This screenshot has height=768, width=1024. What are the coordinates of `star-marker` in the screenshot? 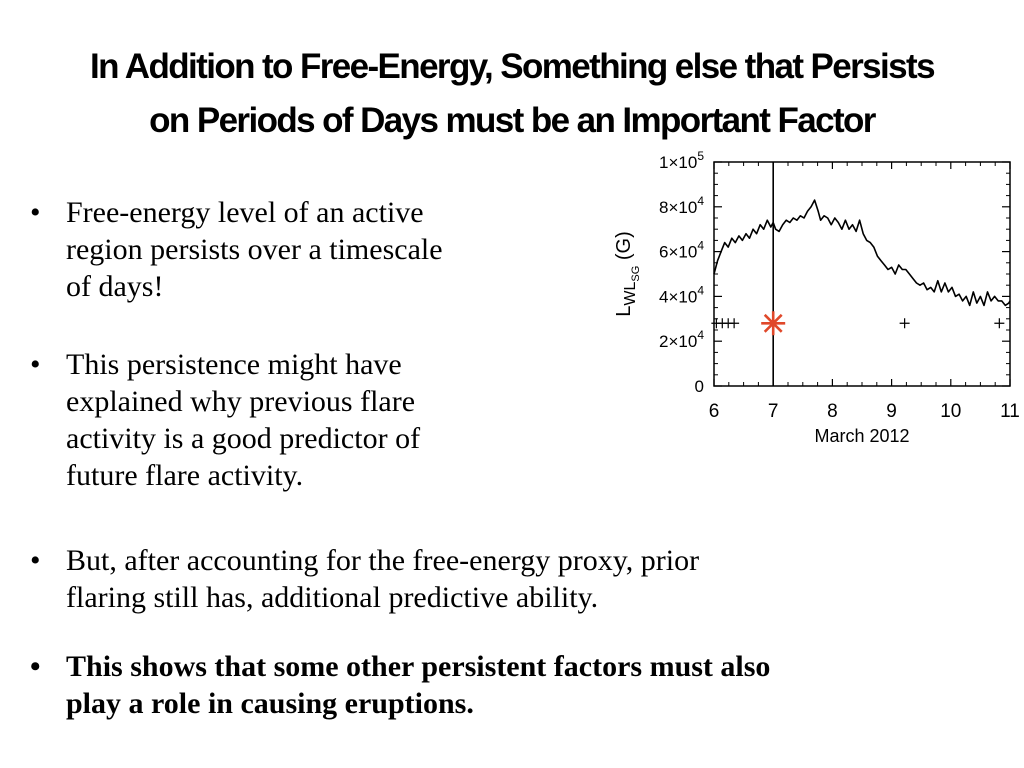 It's located at (773, 323).